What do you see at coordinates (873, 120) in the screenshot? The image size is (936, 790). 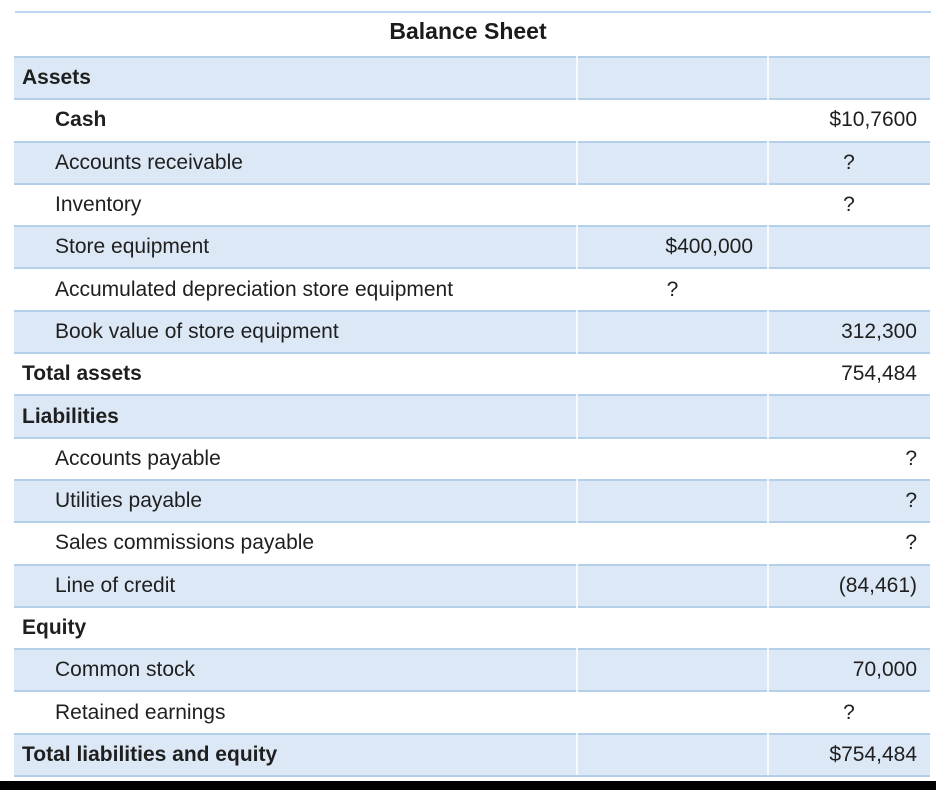 I see `row-amount: $10,7600` at bounding box center [873, 120].